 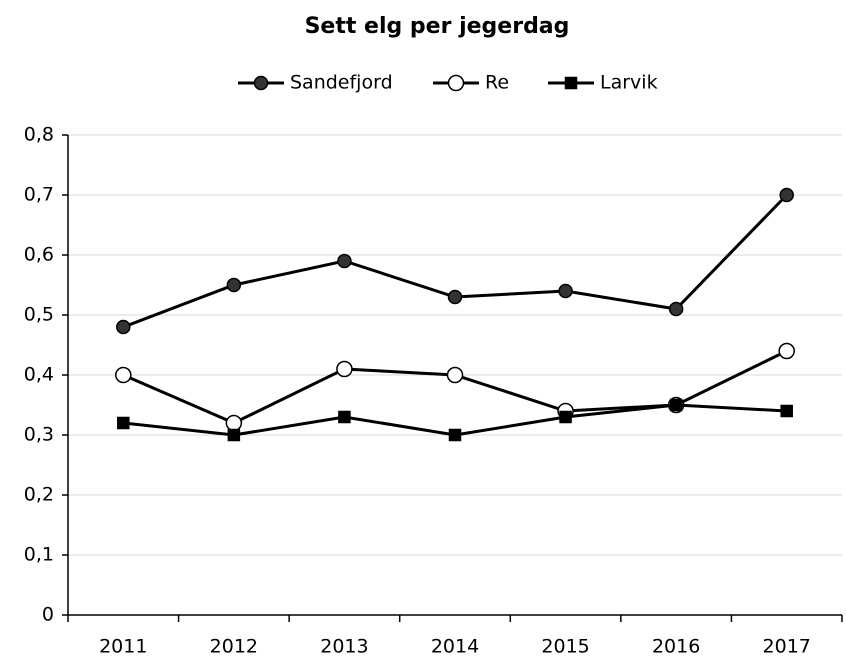 I want to click on y-tick-label: 0,2, so click(x=39, y=495).